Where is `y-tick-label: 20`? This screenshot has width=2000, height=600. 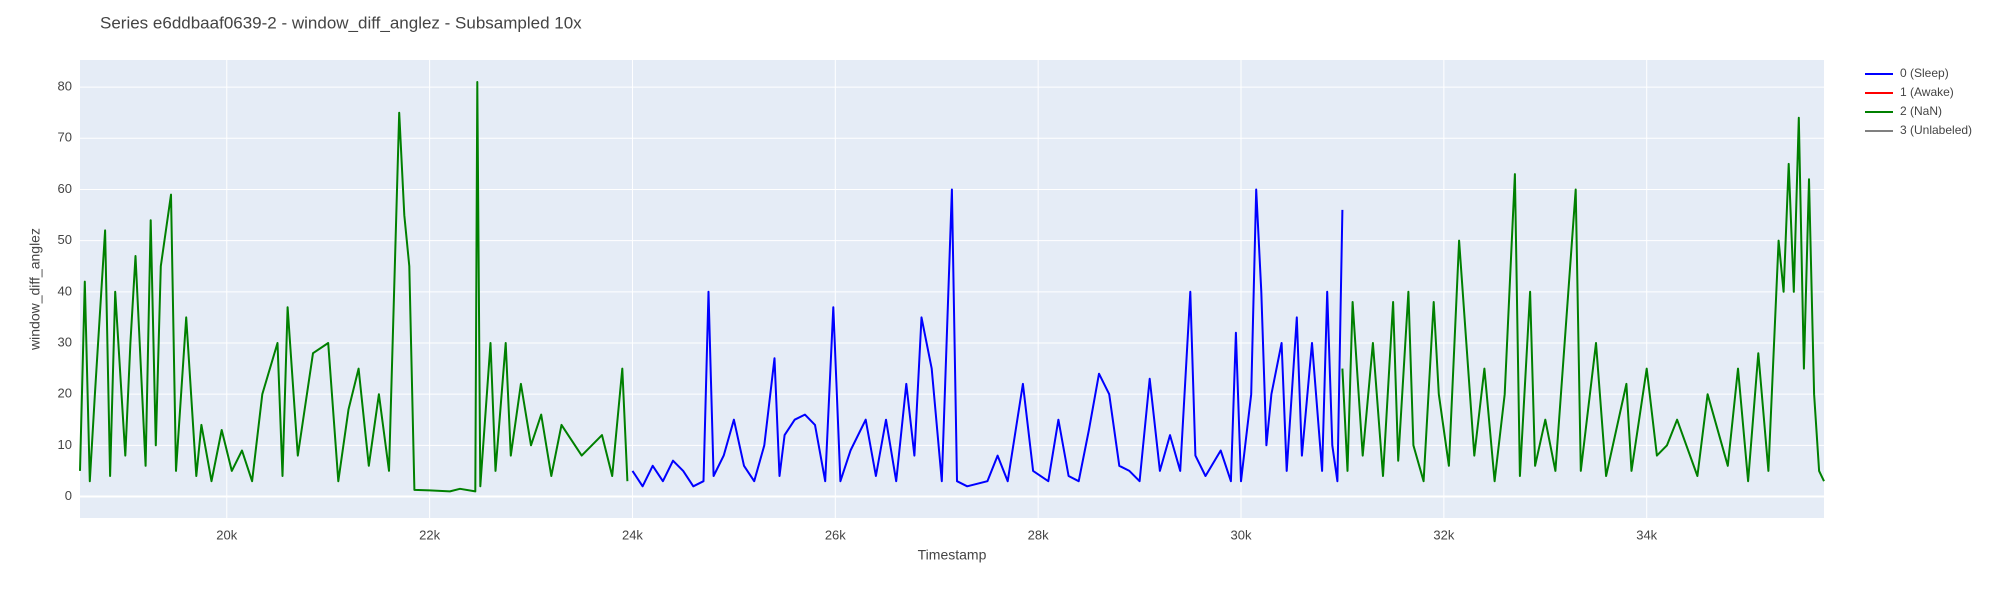
y-tick-label: 20 is located at coordinates (65, 393).